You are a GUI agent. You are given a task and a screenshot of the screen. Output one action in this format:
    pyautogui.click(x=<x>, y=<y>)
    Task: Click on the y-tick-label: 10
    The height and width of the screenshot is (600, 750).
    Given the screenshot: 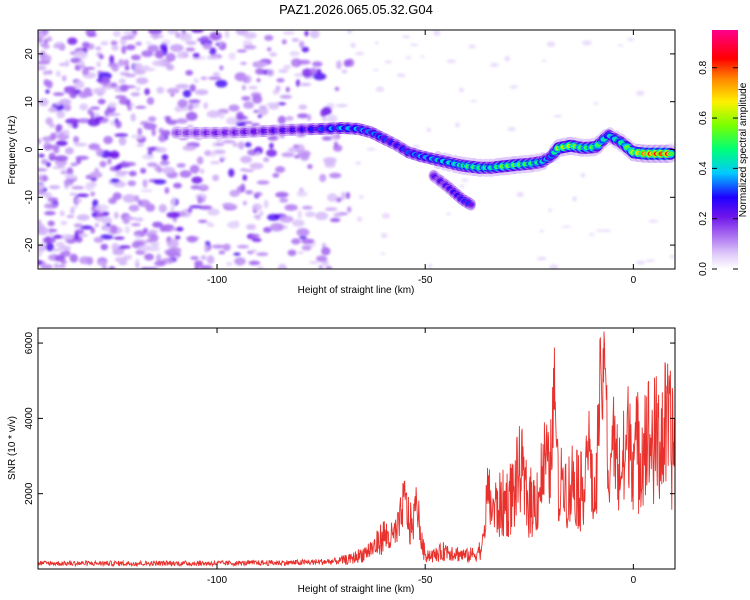 What is the action you would take?
    pyautogui.click(x=29, y=102)
    